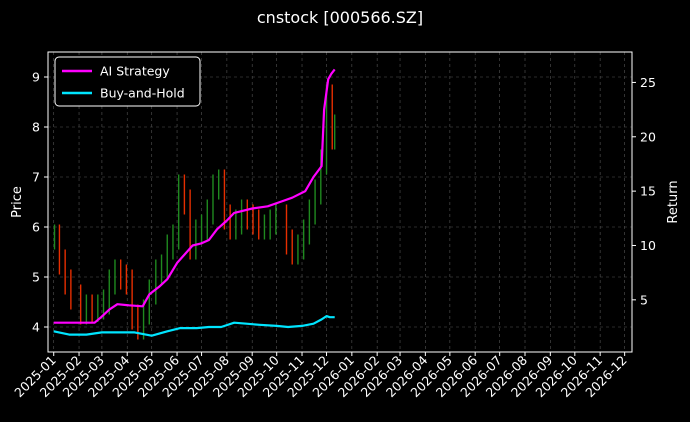 The image size is (690, 422). Describe the element at coordinates (648, 82) in the screenshot. I see `y-right-tick-label: 25` at that location.